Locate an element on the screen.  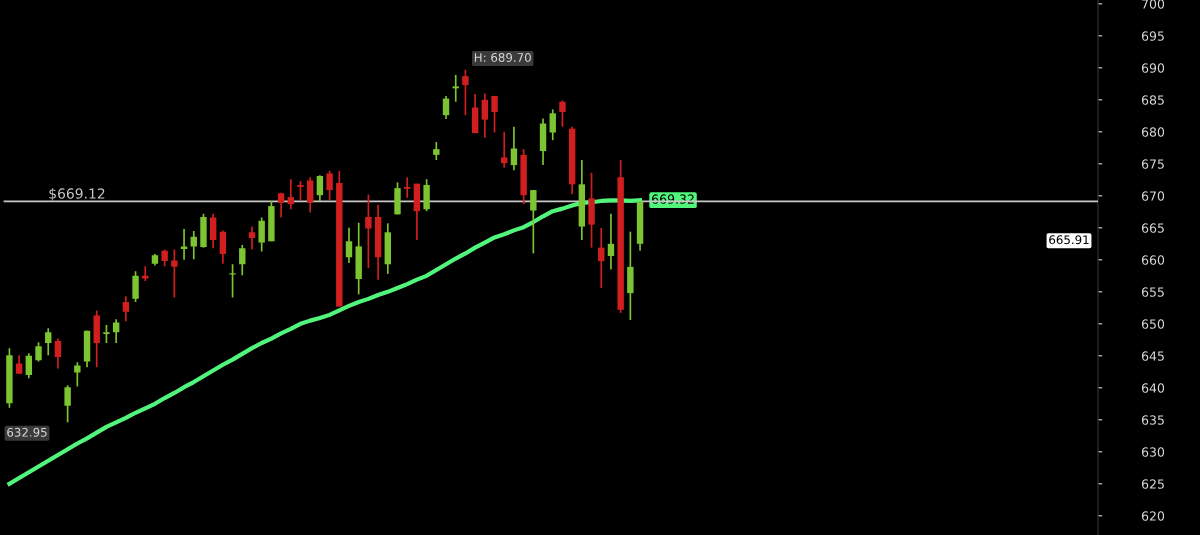
y-tick-label: 625 is located at coordinates (1152, 484).